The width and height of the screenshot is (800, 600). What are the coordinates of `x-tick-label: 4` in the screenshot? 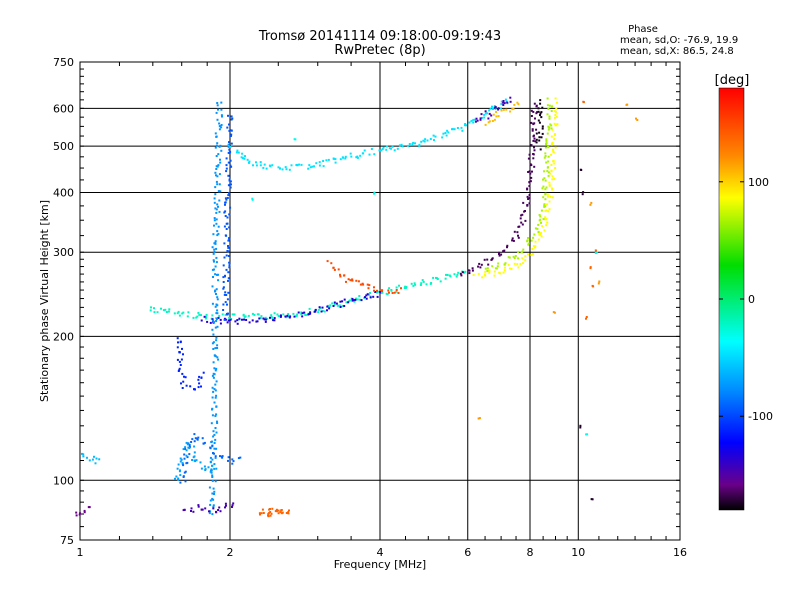 It's located at (380, 552).